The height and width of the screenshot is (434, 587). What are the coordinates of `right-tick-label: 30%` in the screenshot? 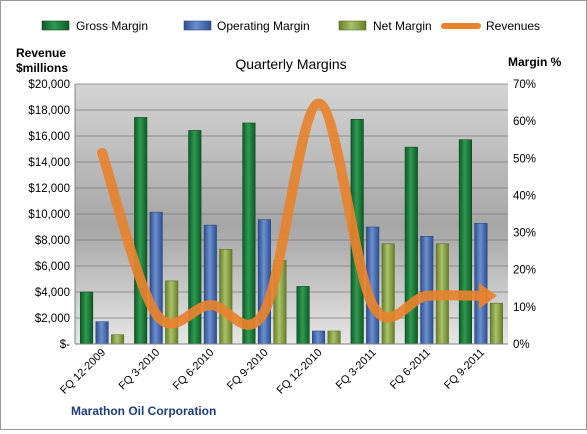 It's located at (524, 234).